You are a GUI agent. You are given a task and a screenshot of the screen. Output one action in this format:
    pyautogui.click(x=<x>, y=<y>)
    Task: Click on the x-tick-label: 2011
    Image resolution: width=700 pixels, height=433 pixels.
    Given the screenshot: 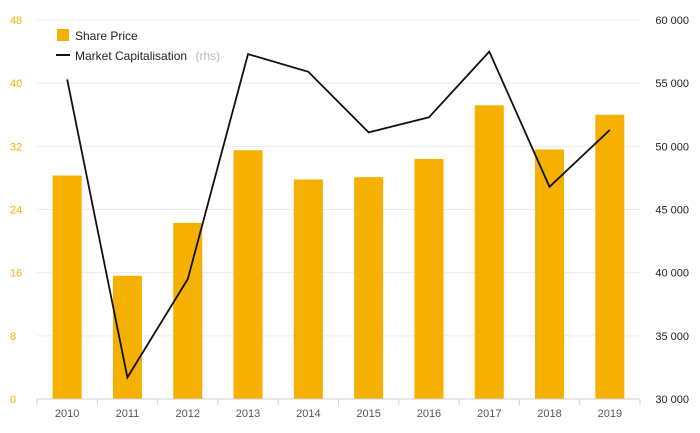 What is the action you would take?
    pyautogui.click(x=128, y=414)
    